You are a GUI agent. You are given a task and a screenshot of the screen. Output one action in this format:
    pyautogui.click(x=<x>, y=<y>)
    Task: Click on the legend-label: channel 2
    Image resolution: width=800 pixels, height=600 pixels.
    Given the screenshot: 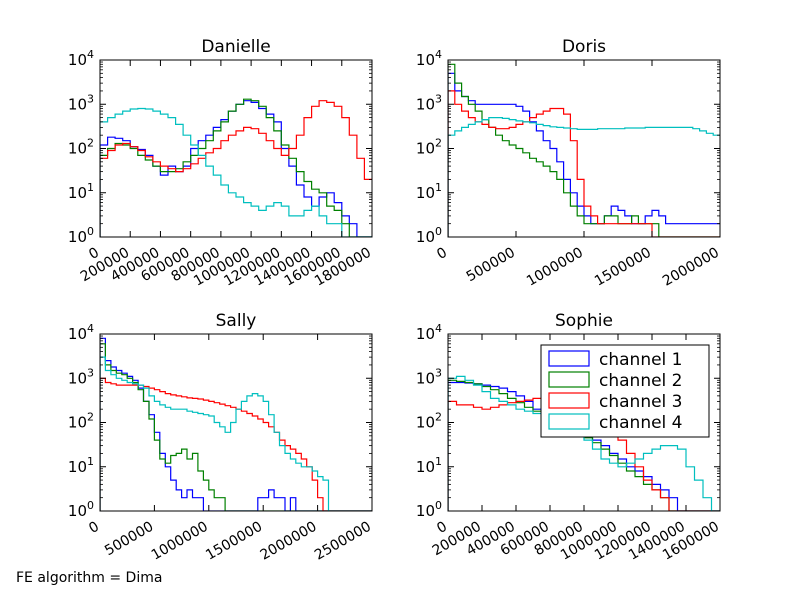 What is the action you would take?
    pyautogui.click(x=641, y=381)
    